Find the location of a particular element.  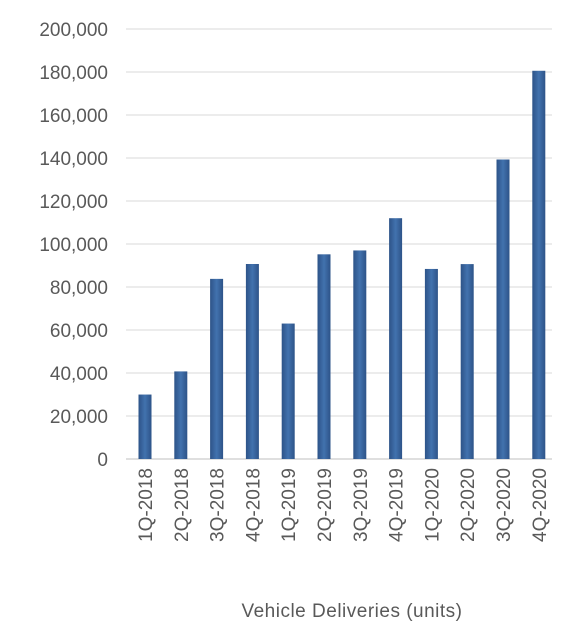

y-tick-label: 200,000 is located at coordinates (73, 30).